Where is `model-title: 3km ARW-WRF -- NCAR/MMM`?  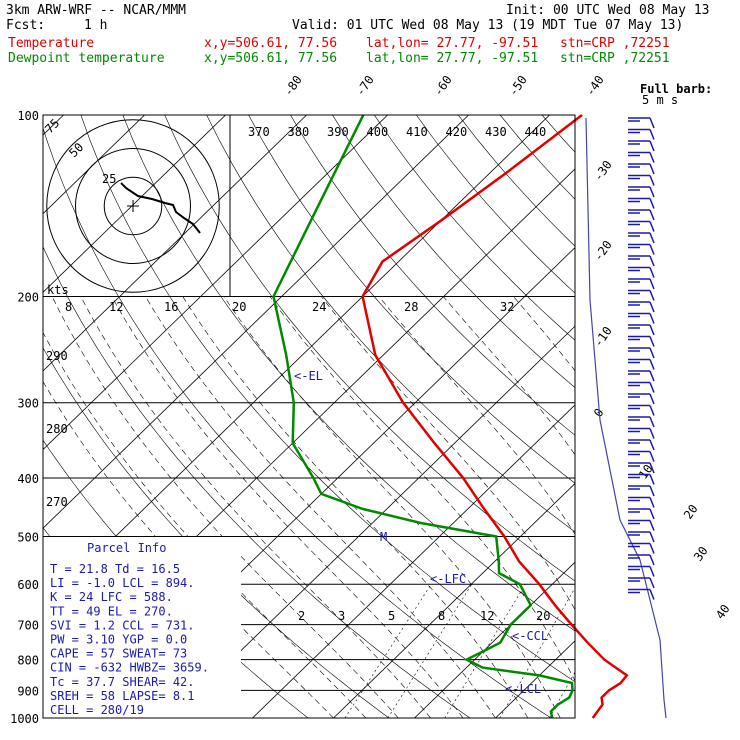
model-title: 3km ARW-WRF -- NCAR/MMM is located at coordinates (96, 10).